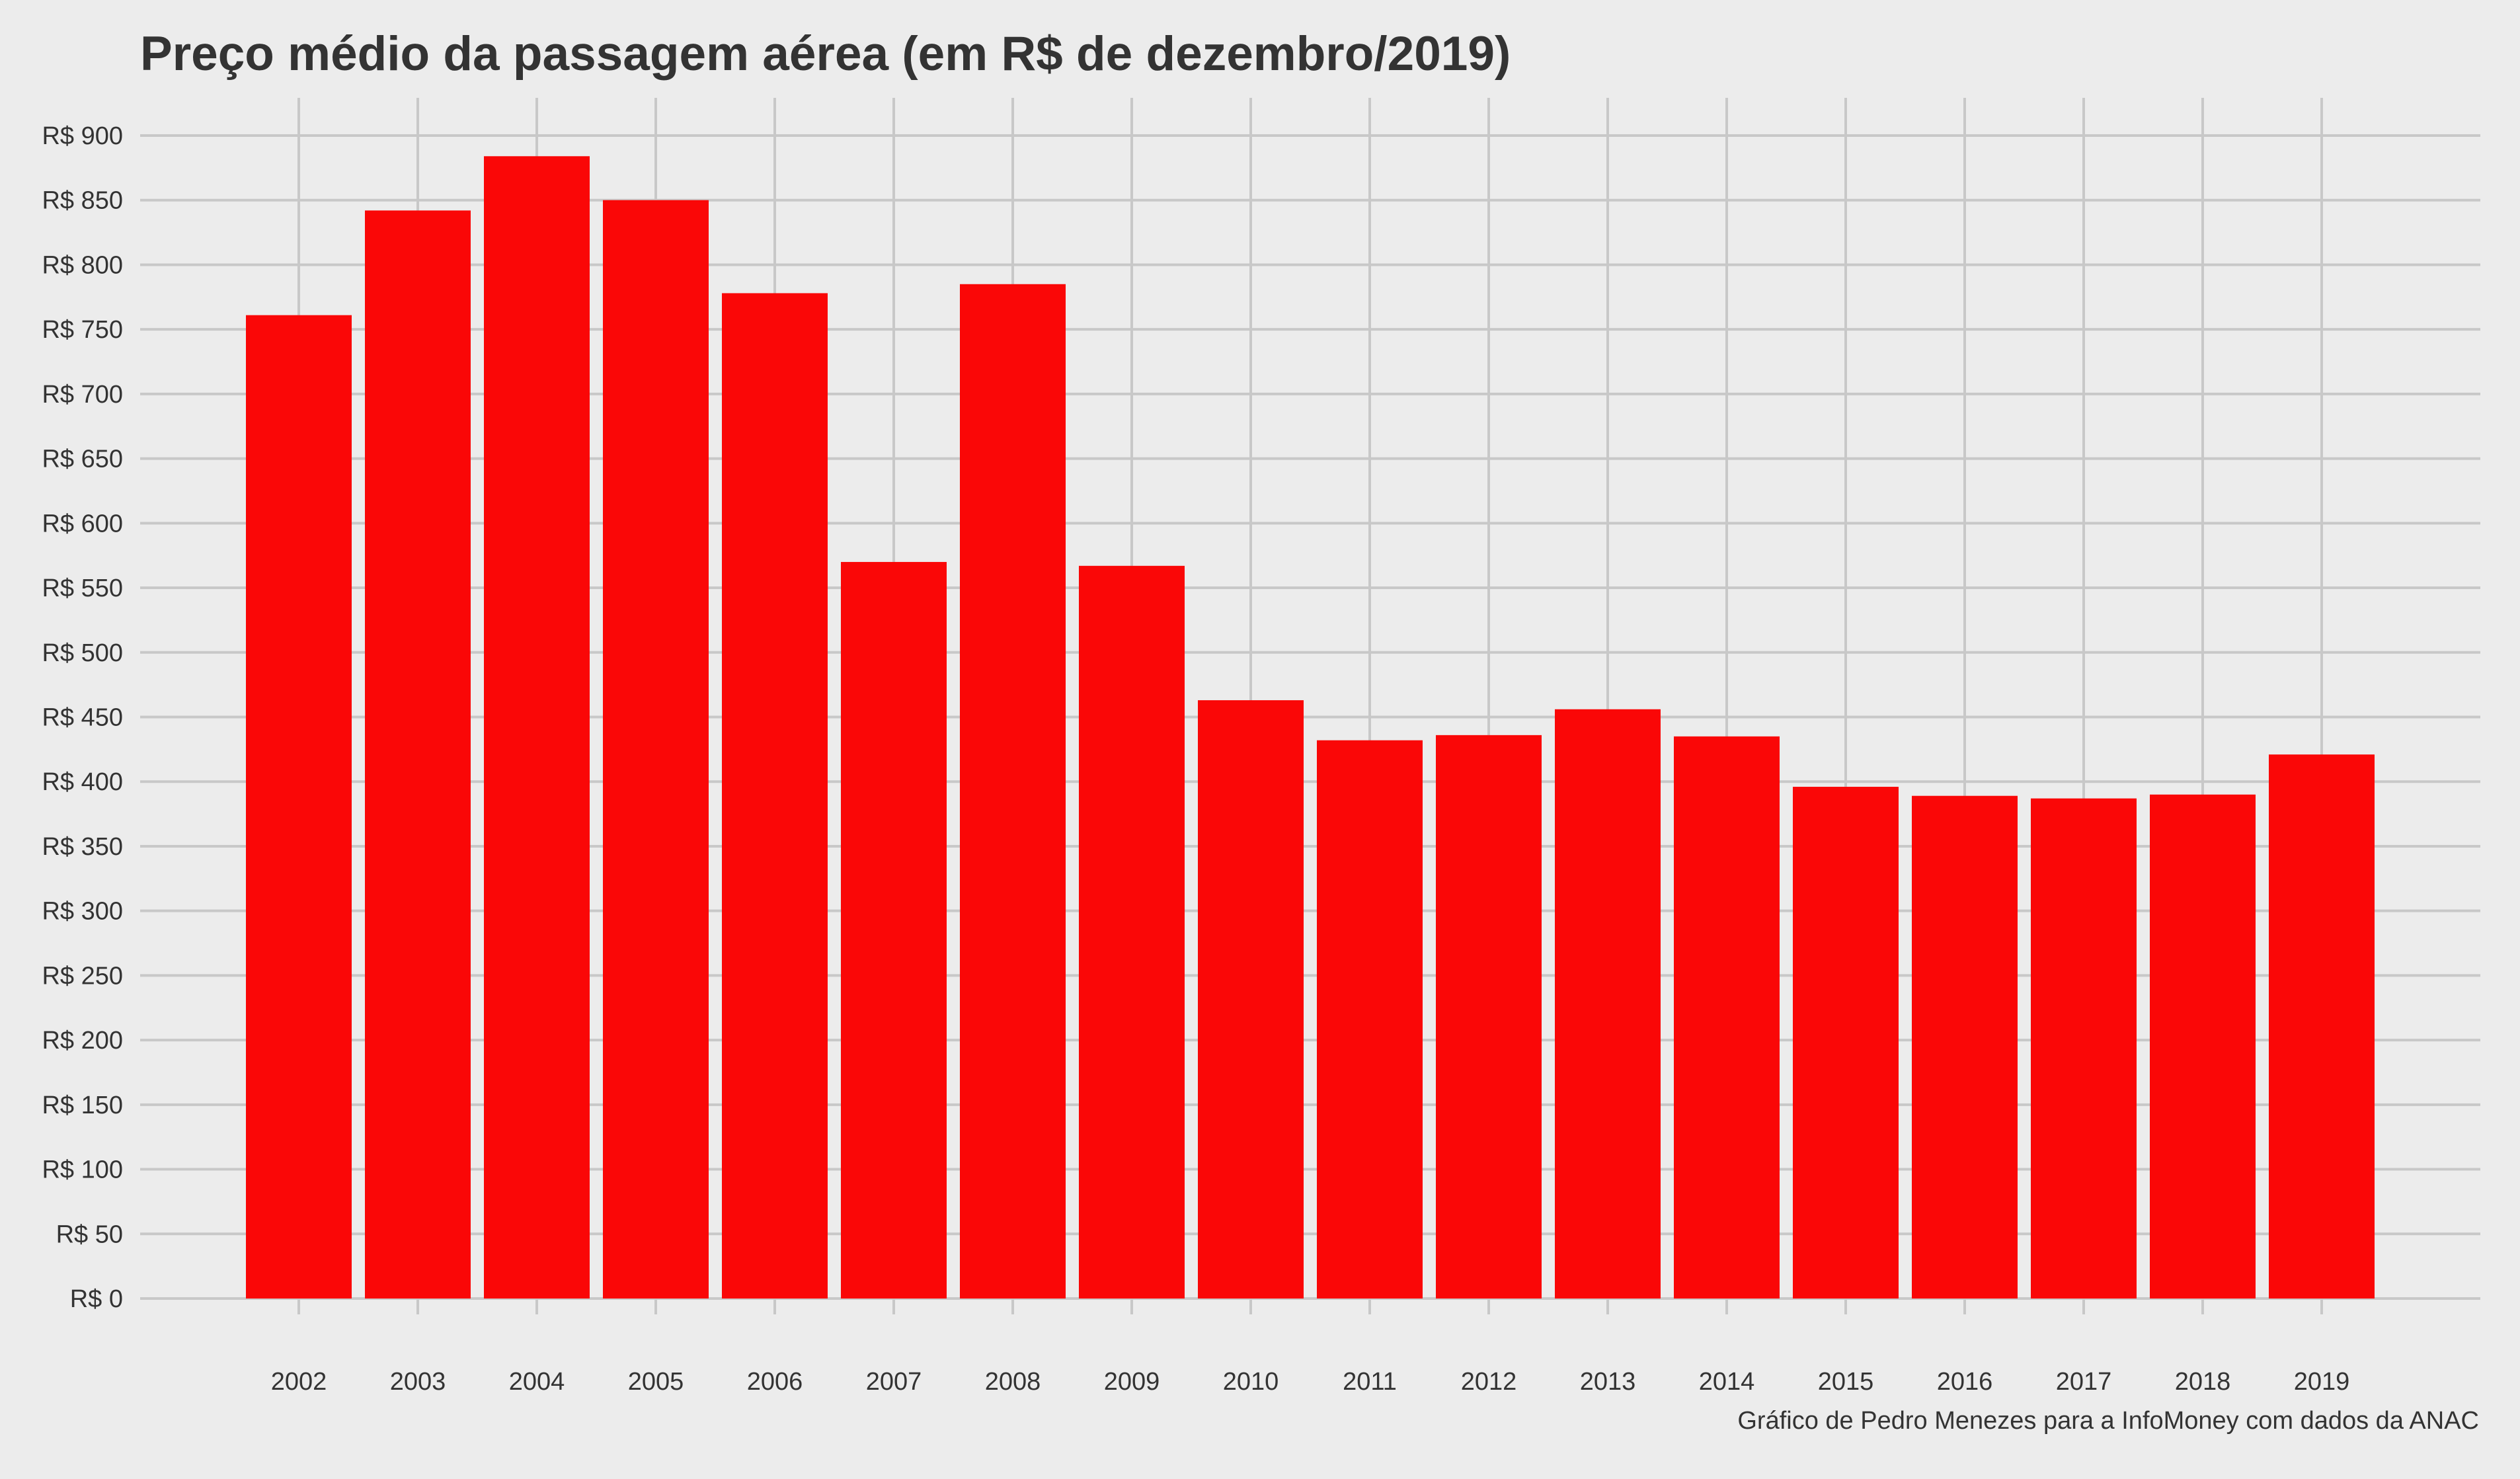  What do you see at coordinates (537, 727) in the screenshot?
I see `bar-2004: 2004: 884` at bounding box center [537, 727].